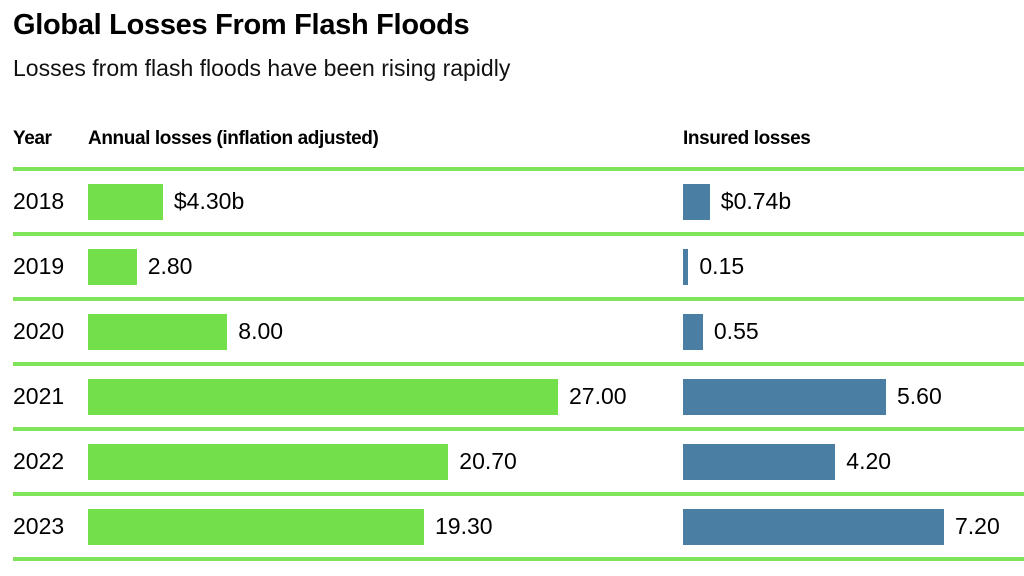  I want to click on table-row: 2021 27.00 5.60, so click(518, 398).